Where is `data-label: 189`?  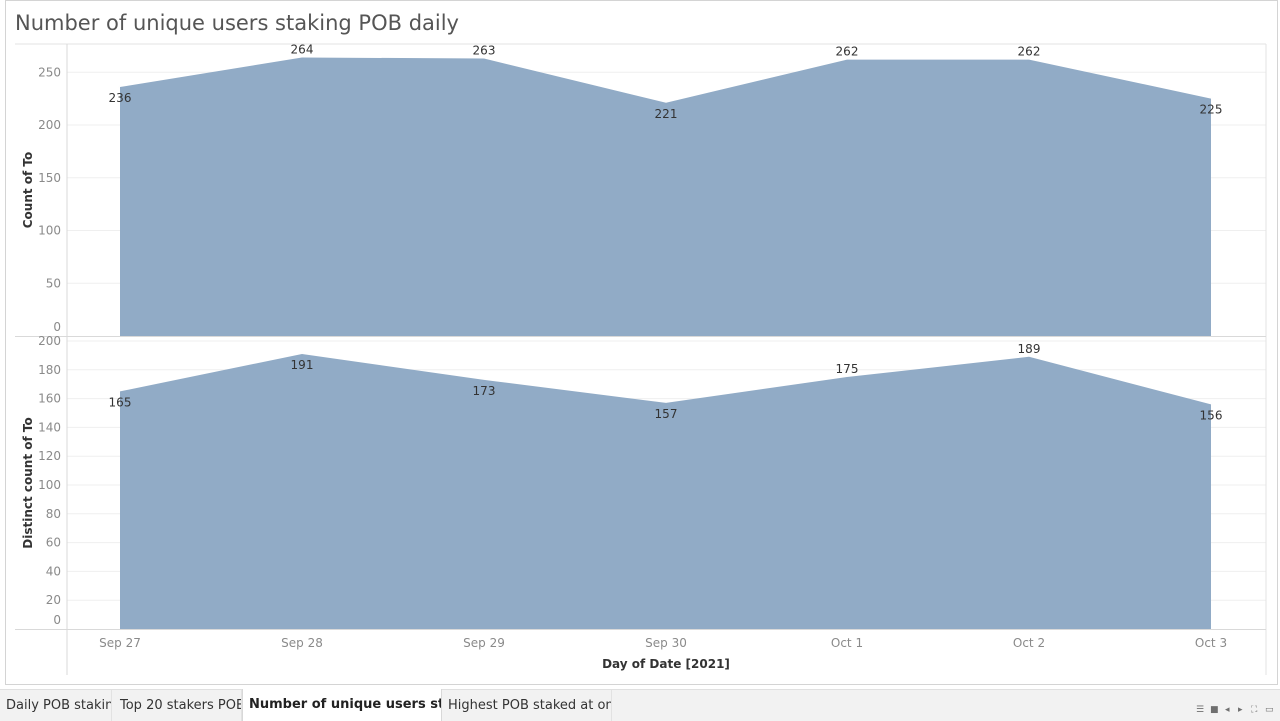
data-label: 189 is located at coordinates (1029, 349).